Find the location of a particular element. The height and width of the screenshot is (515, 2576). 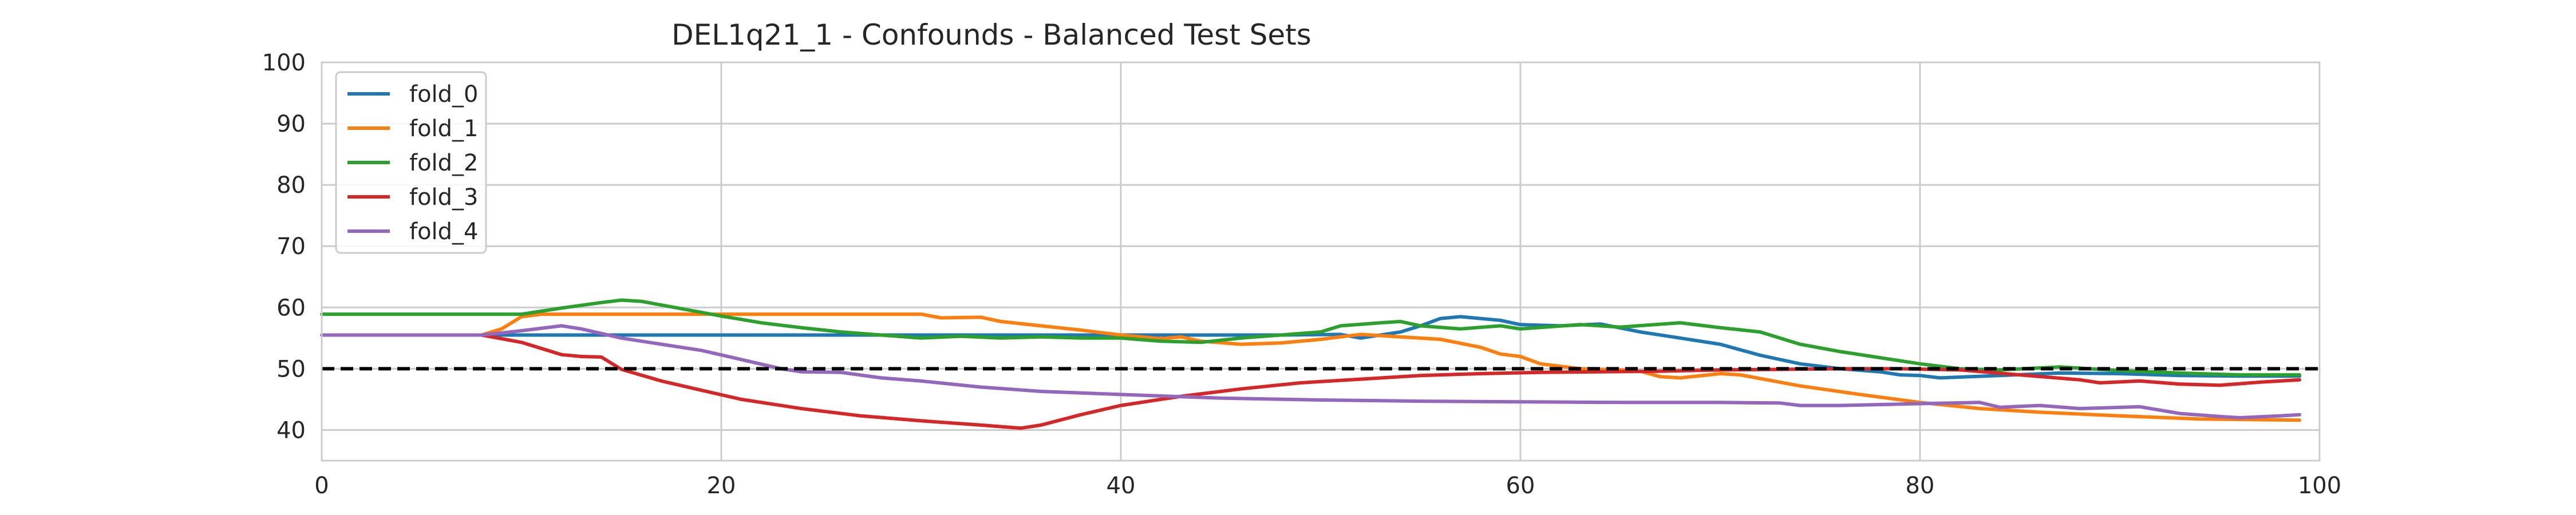

legend-label: fold_1 is located at coordinates (444, 129).